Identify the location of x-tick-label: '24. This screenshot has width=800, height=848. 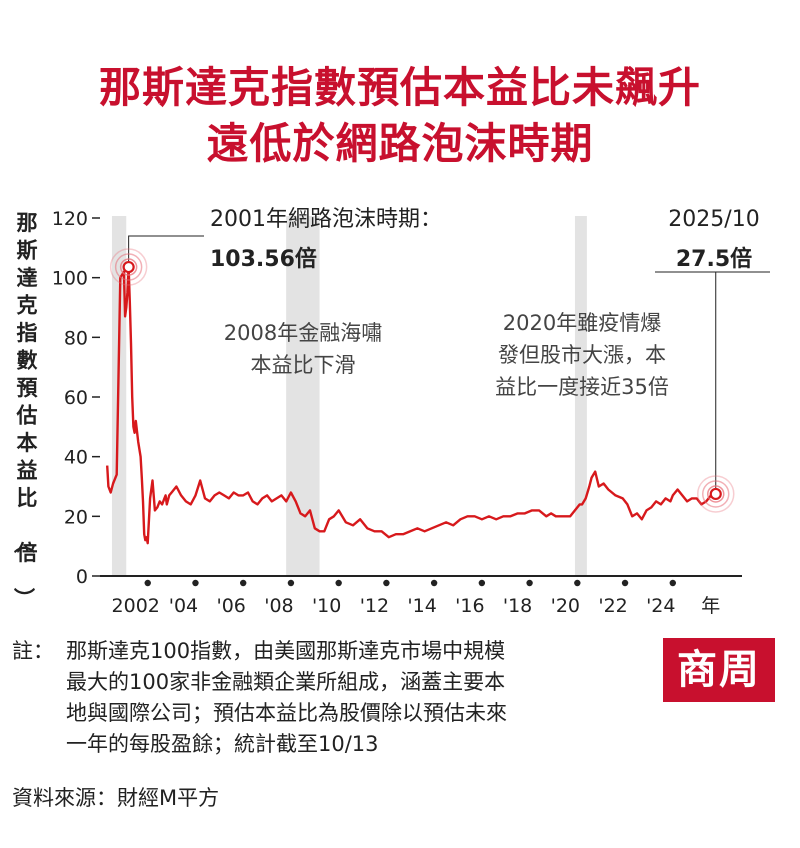
(660, 606).